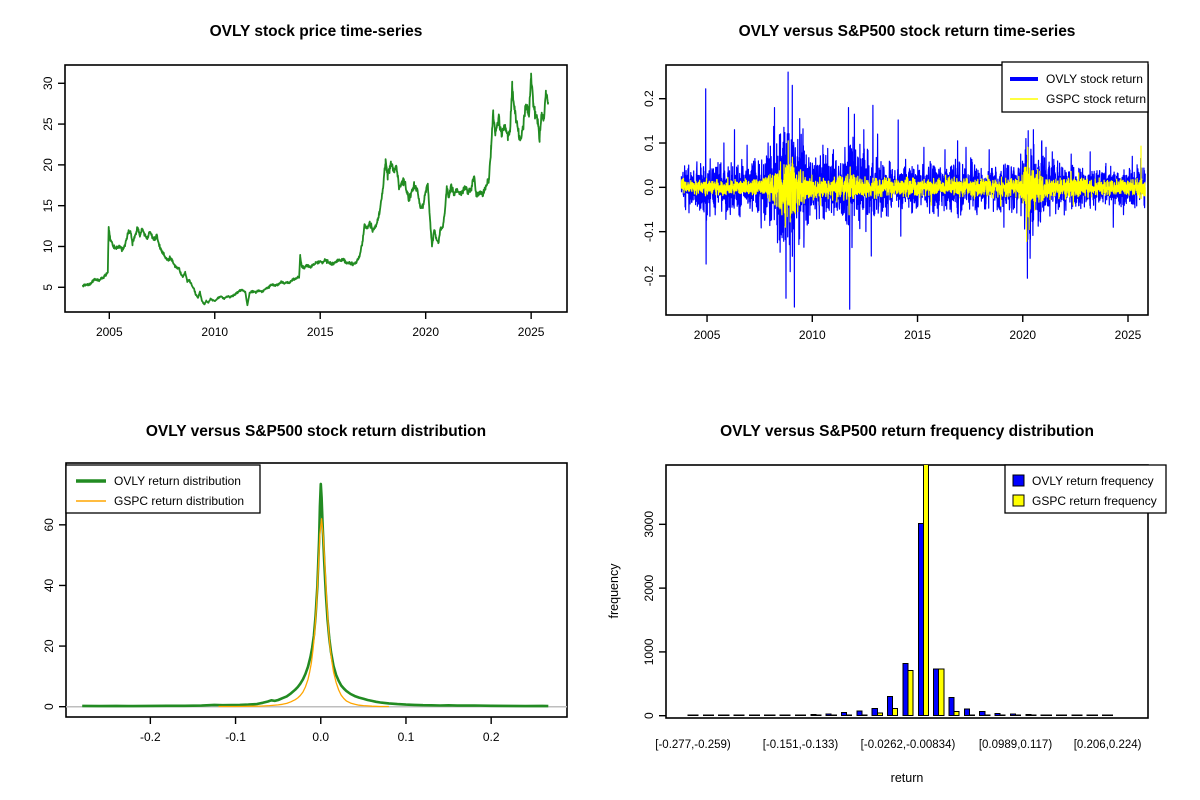 Image resolution: width=1200 pixels, height=800 pixels. I want to click on legend-label-gspc-frequency: GSPC return frequency, so click(1094, 501).